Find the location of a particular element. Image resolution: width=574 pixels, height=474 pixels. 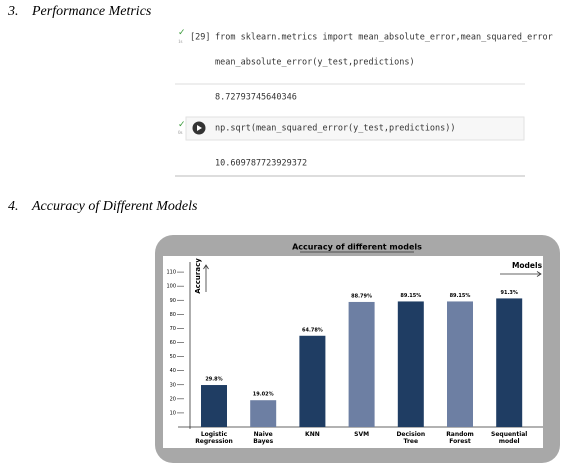

x-tick-label: Random Forest is located at coordinates (460, 438).